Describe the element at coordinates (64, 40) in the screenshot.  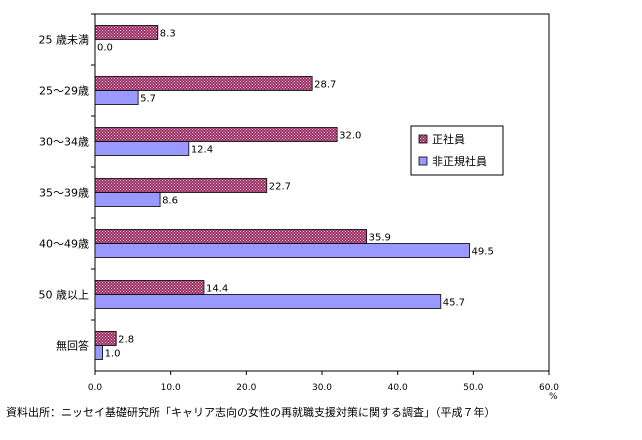
I see `category-label: 25 歳未満` at that location.